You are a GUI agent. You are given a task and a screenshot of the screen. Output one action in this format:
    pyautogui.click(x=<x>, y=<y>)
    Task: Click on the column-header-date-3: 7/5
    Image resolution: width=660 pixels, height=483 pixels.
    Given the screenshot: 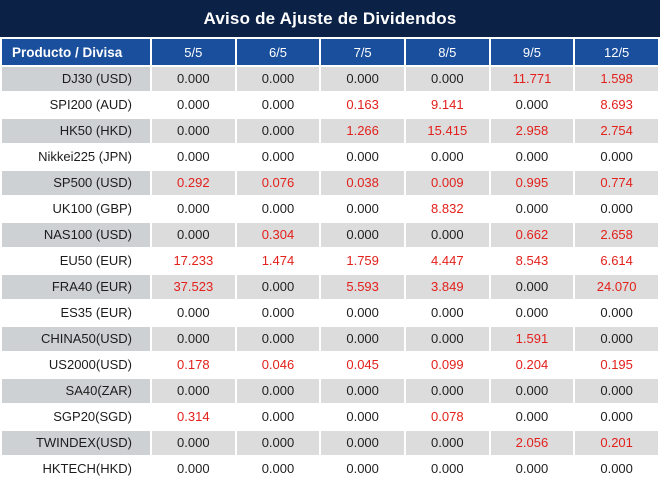 What is the action you would take?
    pyautogui.click(x=362, y=52)
    